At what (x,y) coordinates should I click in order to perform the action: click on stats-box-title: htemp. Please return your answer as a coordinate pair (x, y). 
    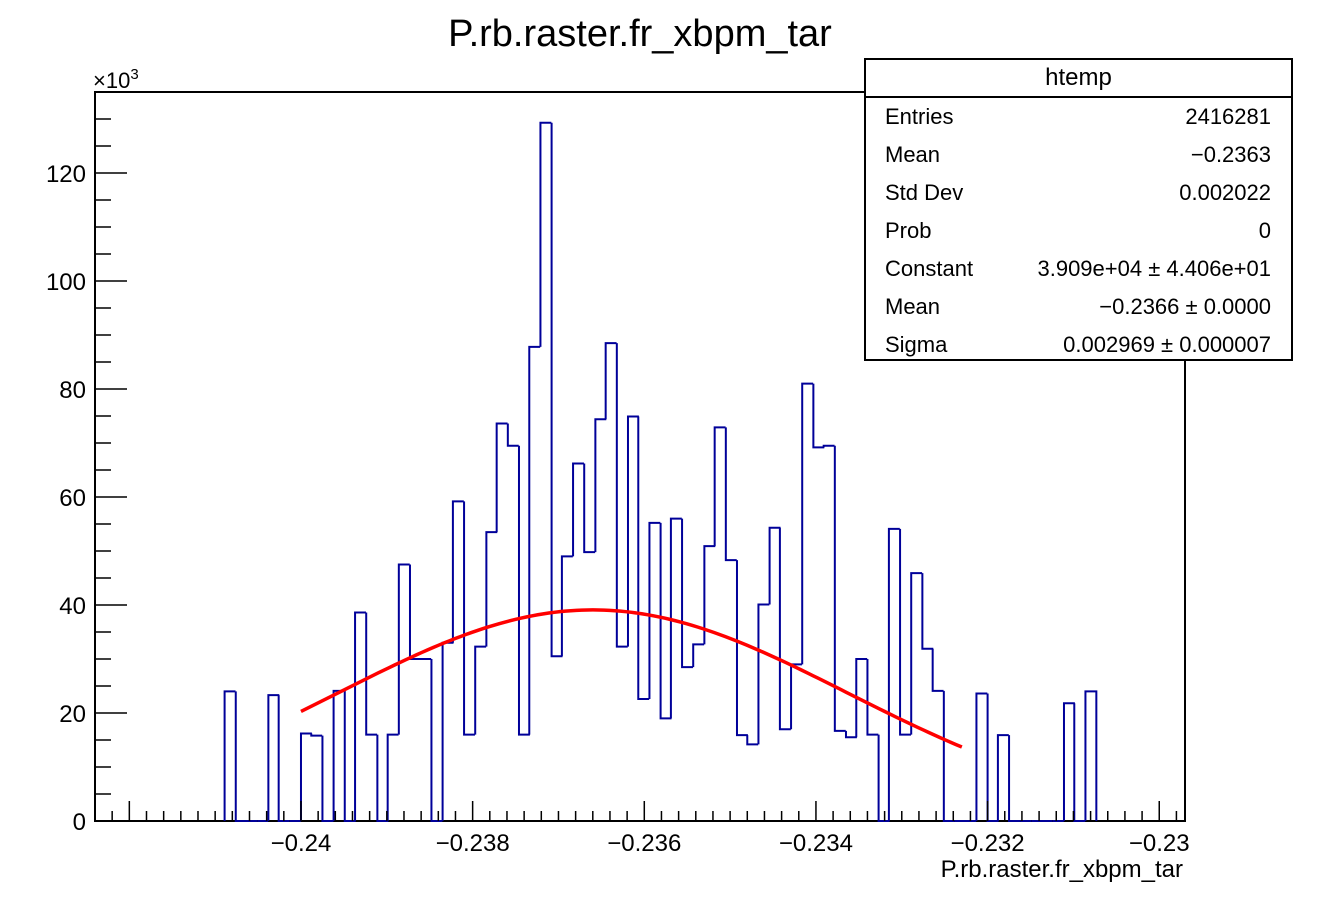
    Looking at the image, I should click on (1078, 79).